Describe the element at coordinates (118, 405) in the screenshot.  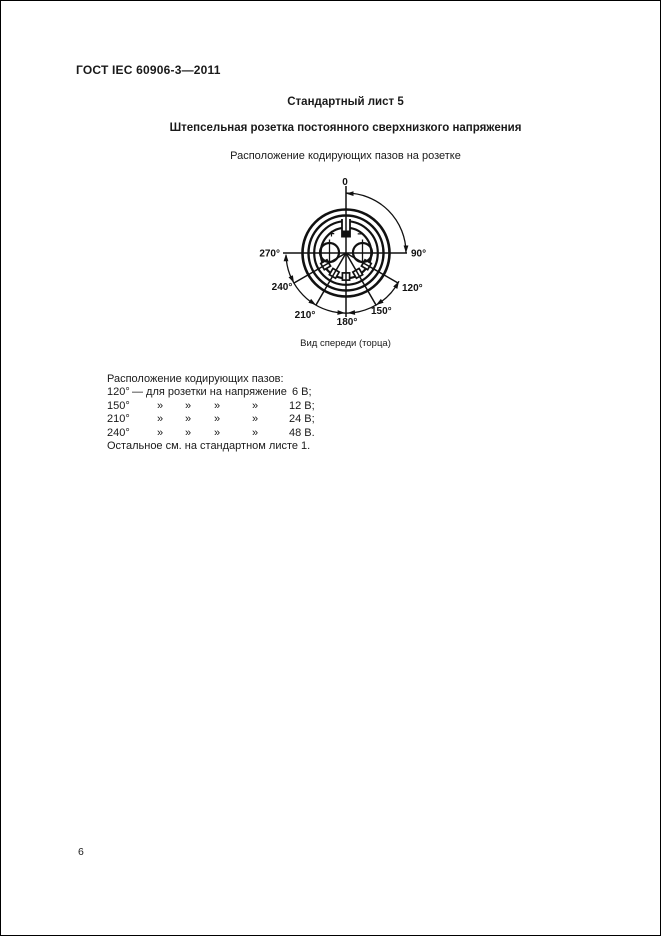
I see `note-angle: 150°` at that location.